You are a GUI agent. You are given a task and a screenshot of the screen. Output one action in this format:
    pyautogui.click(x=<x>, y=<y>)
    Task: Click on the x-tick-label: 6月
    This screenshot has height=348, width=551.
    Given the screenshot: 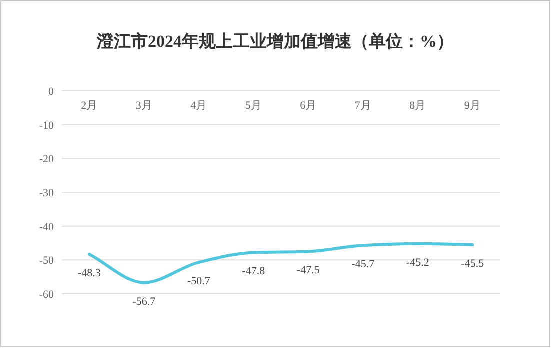 What is the action you would take?
    pyautogui.click(x=308, y=106)
    